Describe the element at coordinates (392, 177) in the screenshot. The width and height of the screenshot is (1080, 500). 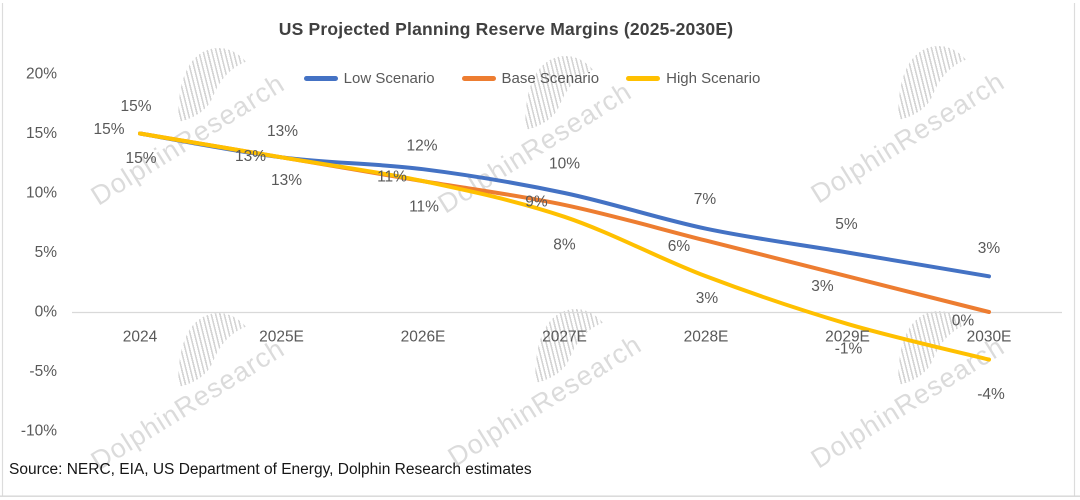
I see `data-label-base-scenario: 11%` at that location.